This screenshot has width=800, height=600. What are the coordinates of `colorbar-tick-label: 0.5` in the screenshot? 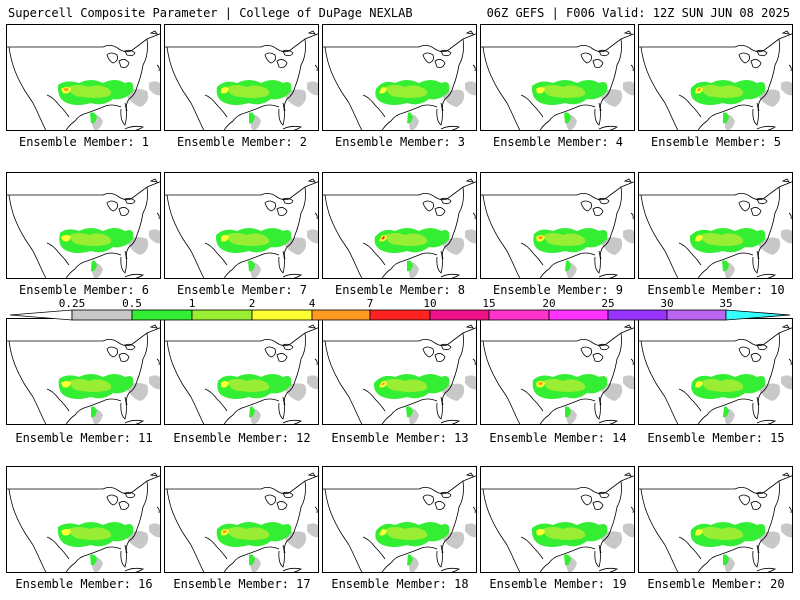 It's located at (132, 303).